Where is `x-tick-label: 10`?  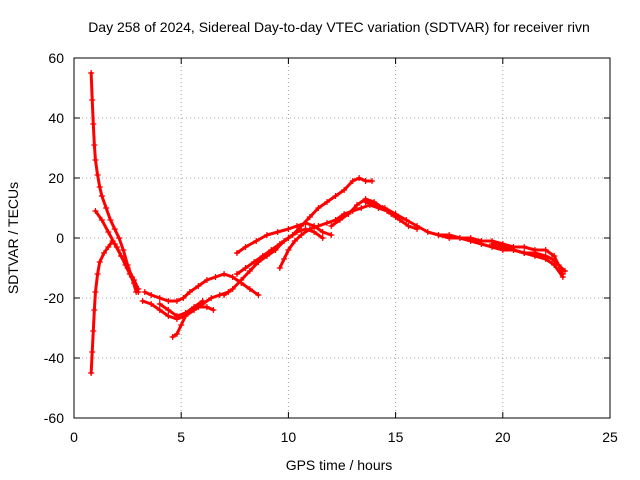 x-tick-label: 10 is located at coordinates (289, 437).